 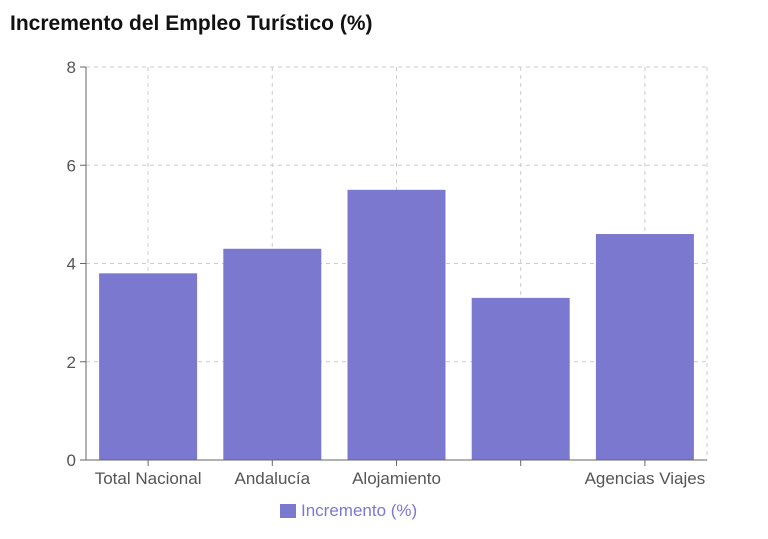 I want to click on x-tick-label: Andalucía, so click(x=272, y=478).